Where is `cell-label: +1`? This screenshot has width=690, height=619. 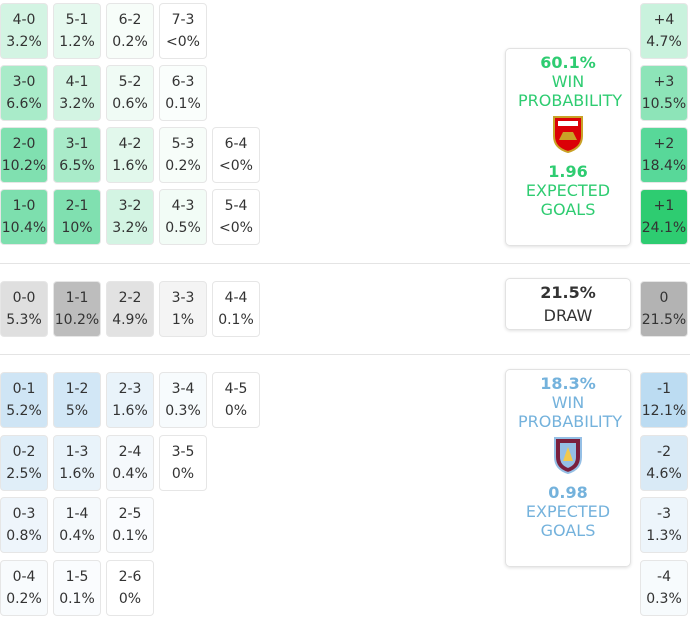
cell-label: +1 is located at coordinates (664, 206).